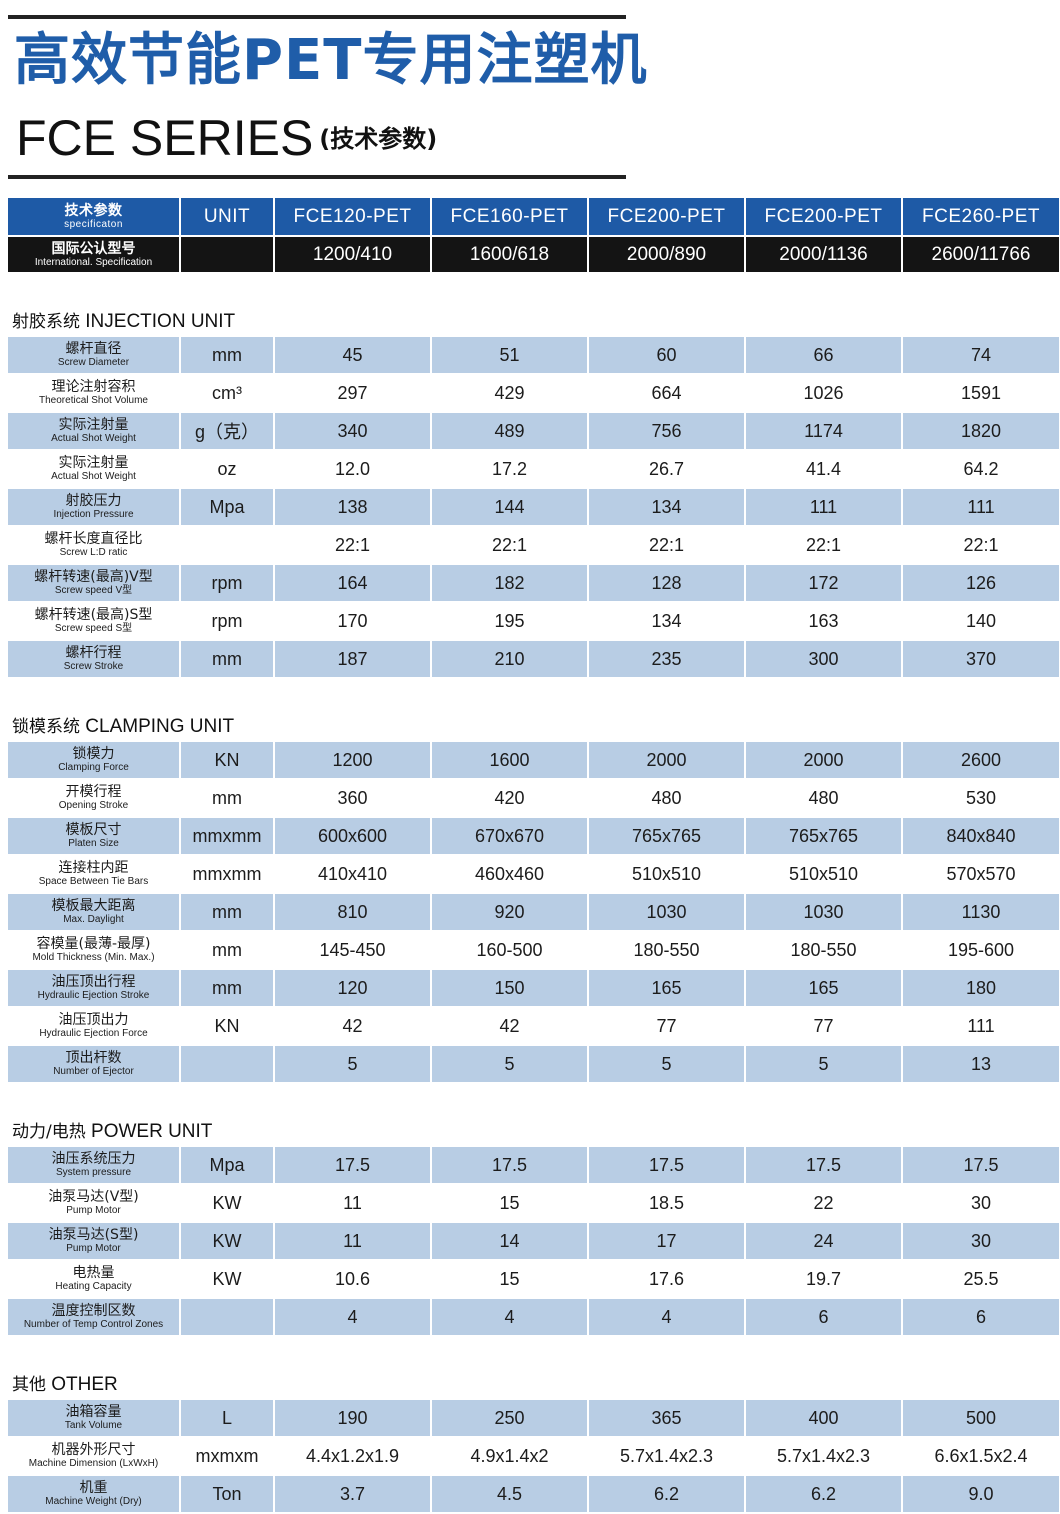  Describe the element at coordinates (981, 1026) in the screenshot. I see `spec-value: 111` at that location.